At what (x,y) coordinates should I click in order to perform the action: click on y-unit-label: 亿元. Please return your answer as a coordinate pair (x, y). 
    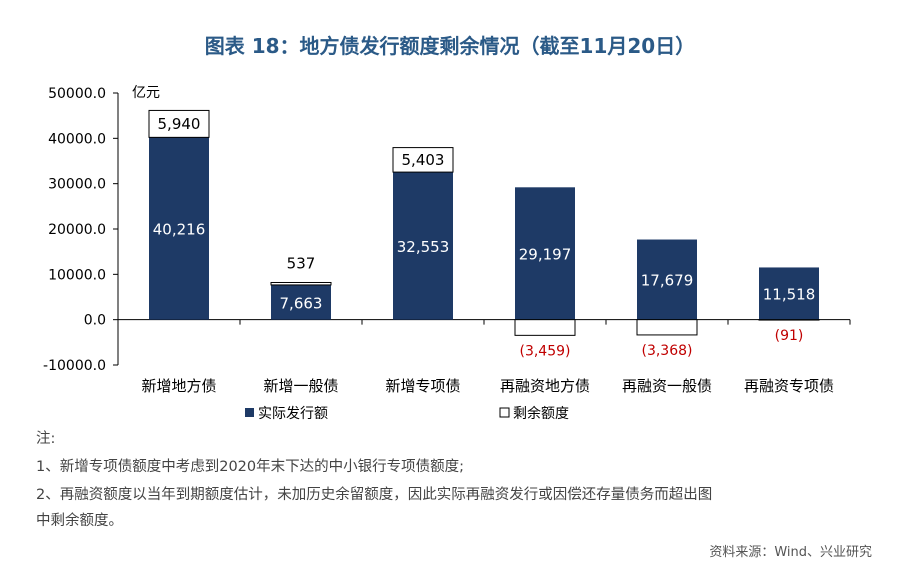
    Looking at the image, I should click on (146, 93).